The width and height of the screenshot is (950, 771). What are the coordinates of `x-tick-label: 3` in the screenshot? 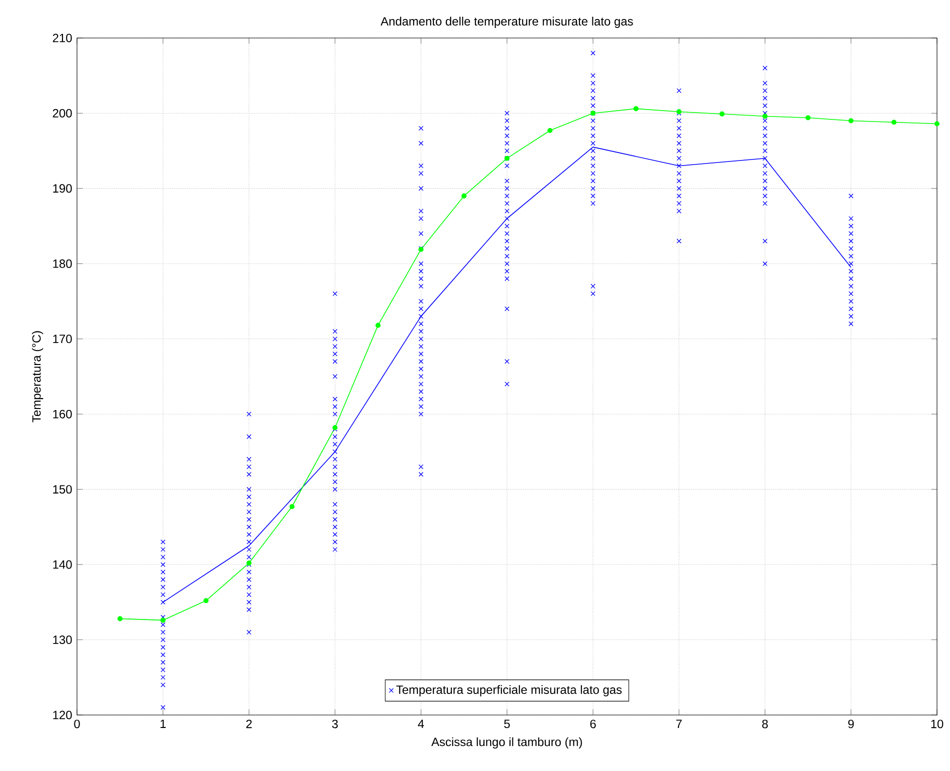 It's located at (335, 724).